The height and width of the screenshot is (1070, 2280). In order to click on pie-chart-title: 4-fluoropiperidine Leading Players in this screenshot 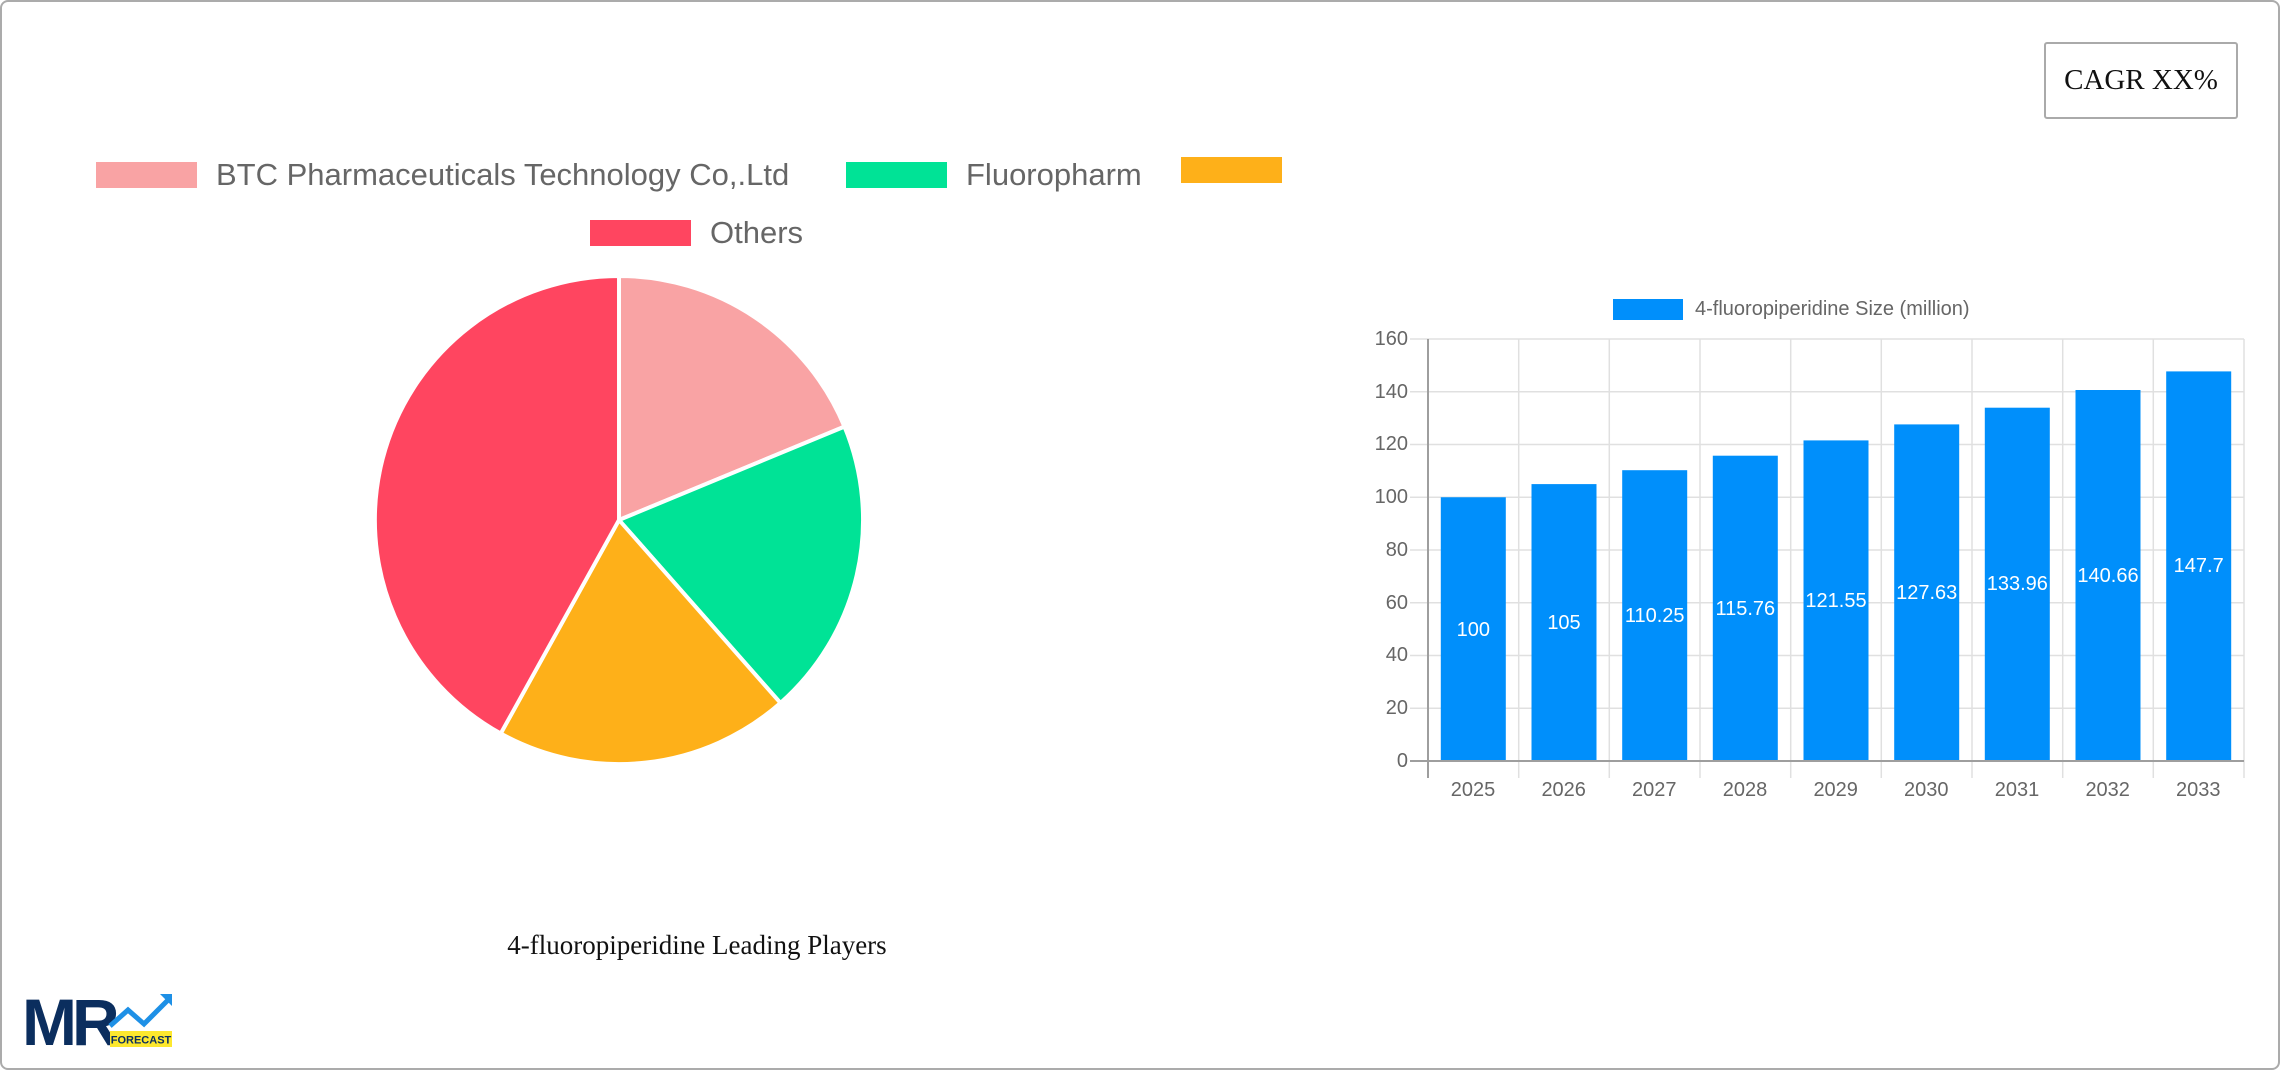, I will do `click(697, 945)`.